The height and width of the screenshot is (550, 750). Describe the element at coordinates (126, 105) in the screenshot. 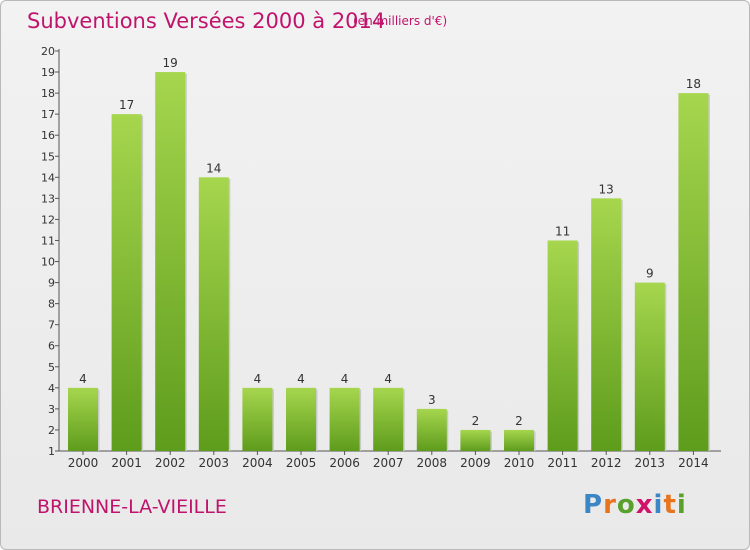

I see `bar-value-label: 17` at that location.